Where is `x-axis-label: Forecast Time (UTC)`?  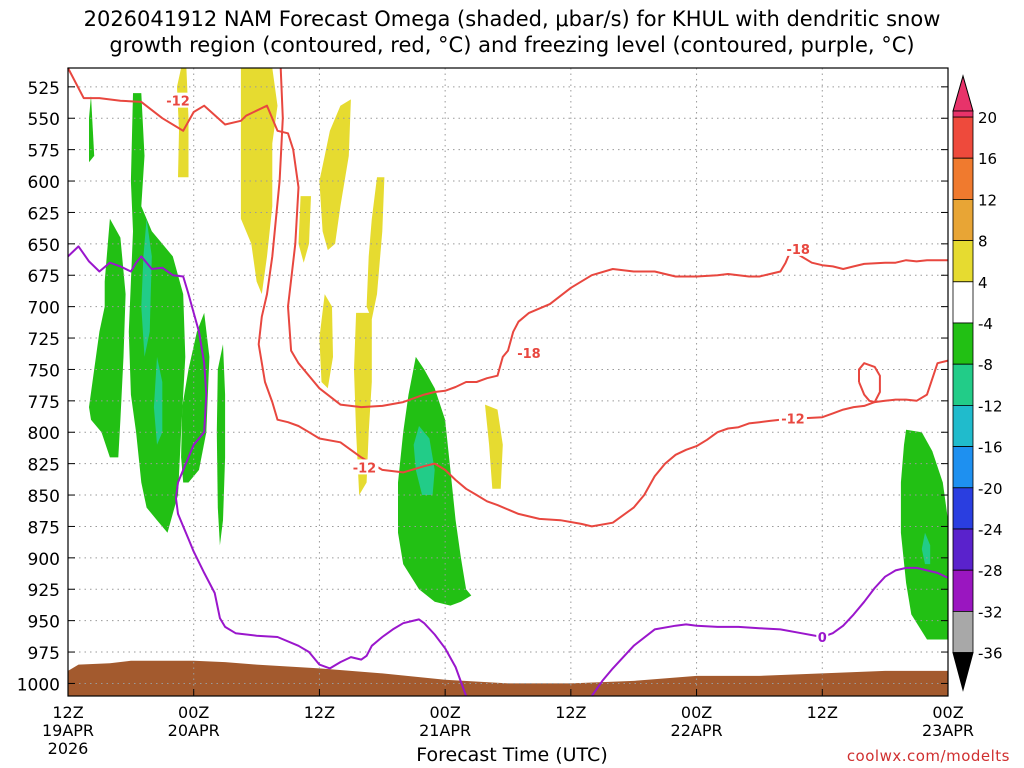 x-axis-label: Forecast Time (UTC) is located at coordinates (512, 755).